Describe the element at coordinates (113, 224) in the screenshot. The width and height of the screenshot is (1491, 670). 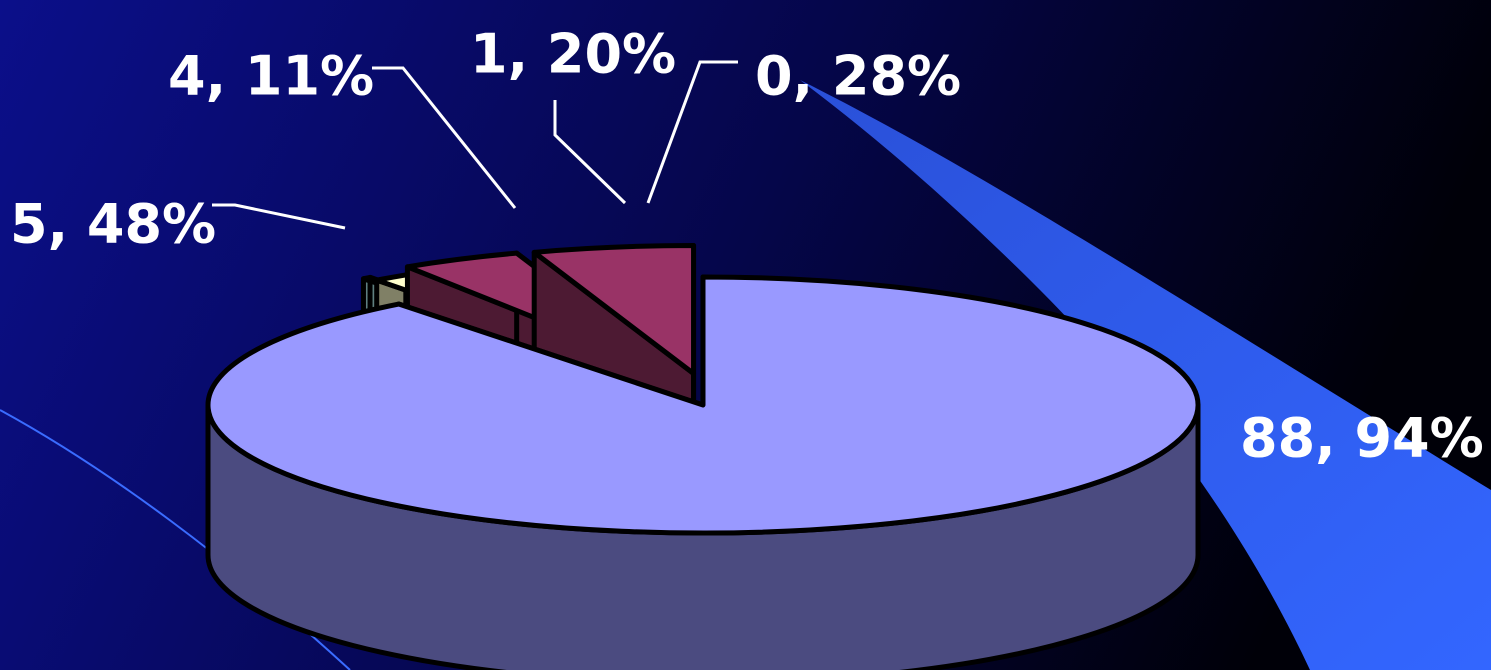
I see `slice-label: 5, 48%` at that location.